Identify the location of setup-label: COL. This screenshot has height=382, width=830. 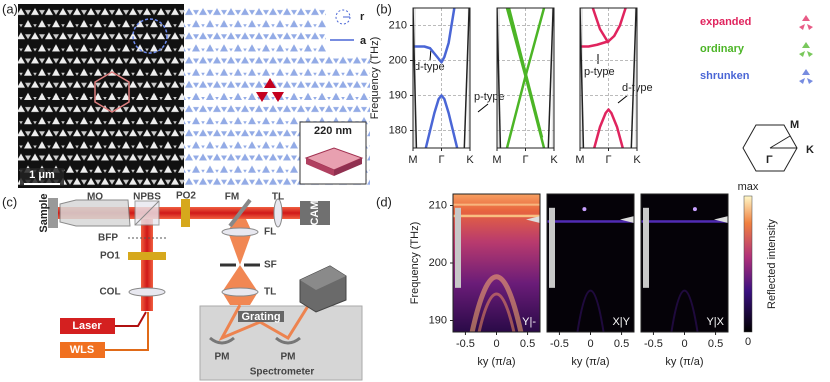
(109, 292).